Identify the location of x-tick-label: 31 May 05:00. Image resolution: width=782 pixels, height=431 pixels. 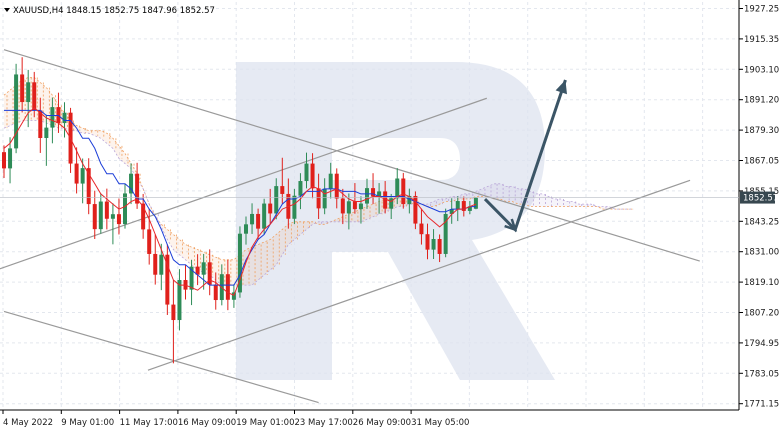
(440, 423).